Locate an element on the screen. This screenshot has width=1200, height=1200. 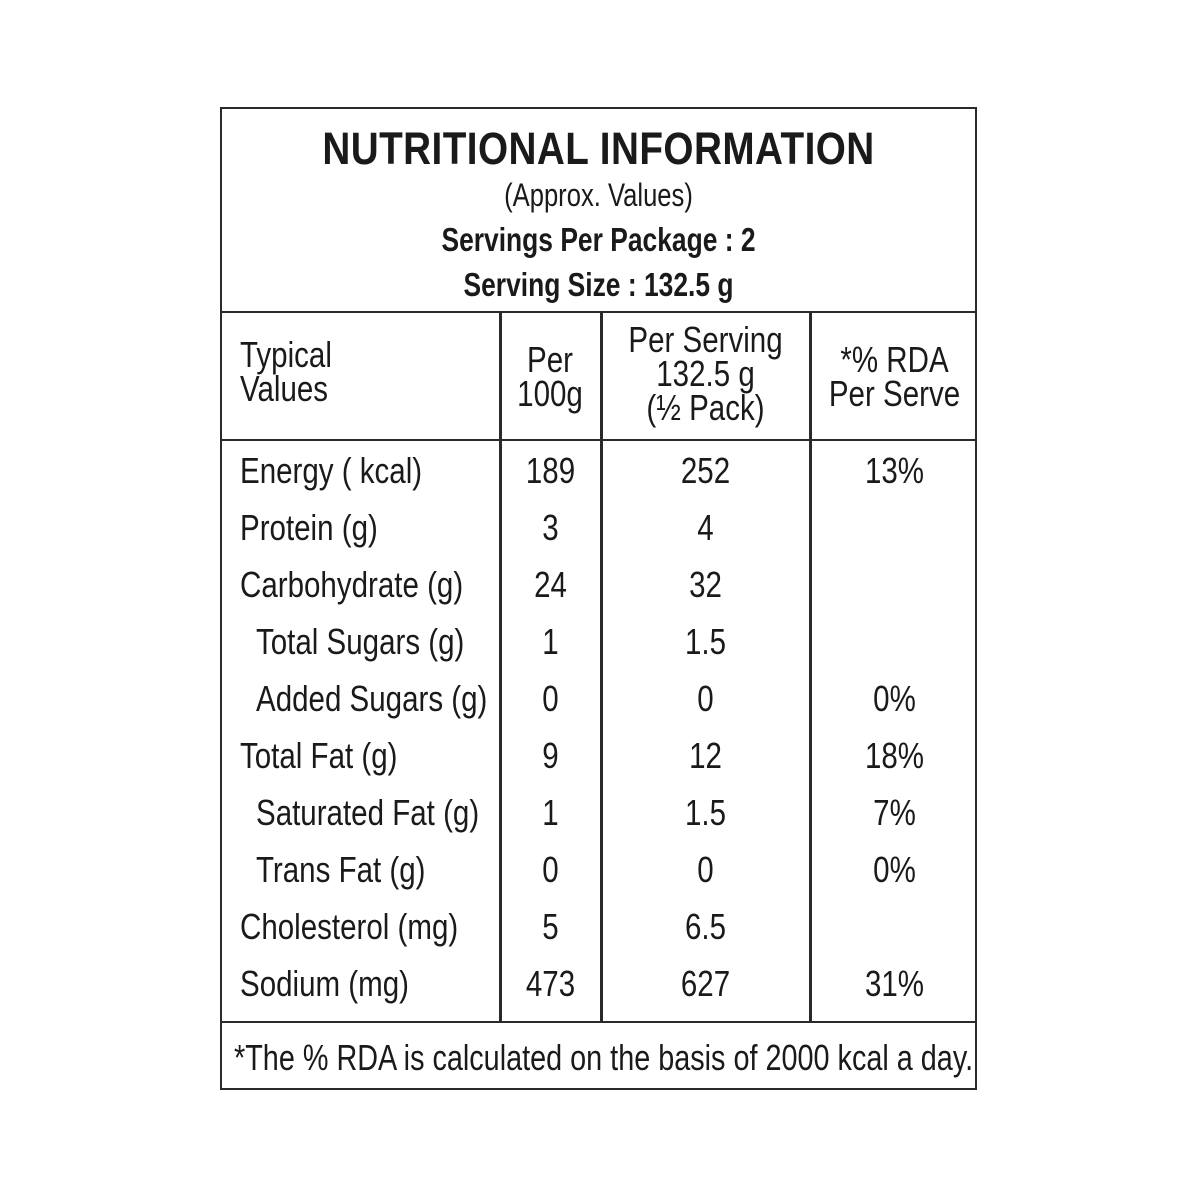
col-serving-line3: (½ Pack) is located at coordinates (705, 407).